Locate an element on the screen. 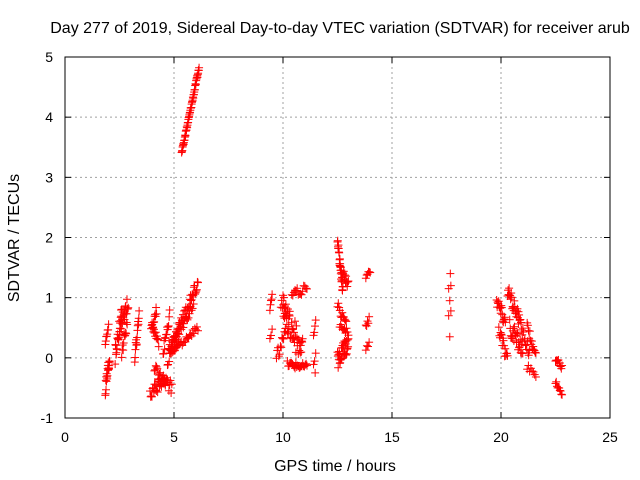  y-tick-label: 3 is located at coordinates (49, 177).